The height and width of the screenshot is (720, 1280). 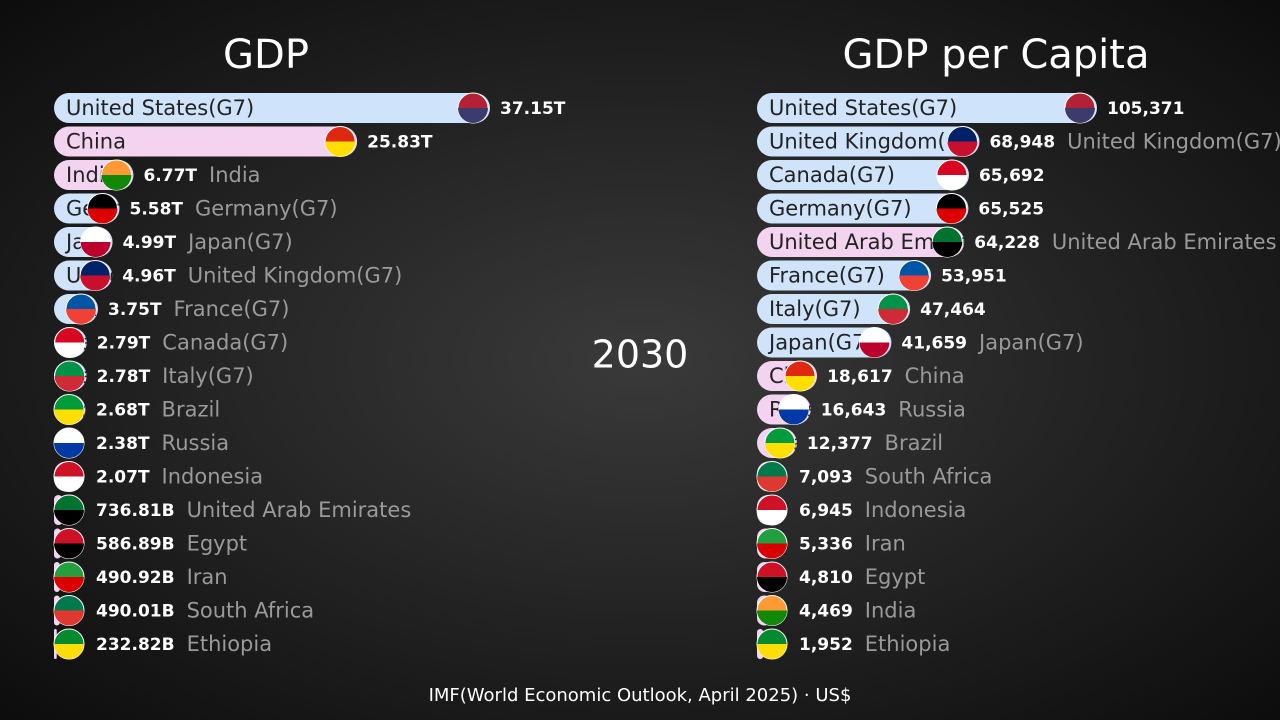 I want to click on value-label: 1,952, so click(x=826, y=645).